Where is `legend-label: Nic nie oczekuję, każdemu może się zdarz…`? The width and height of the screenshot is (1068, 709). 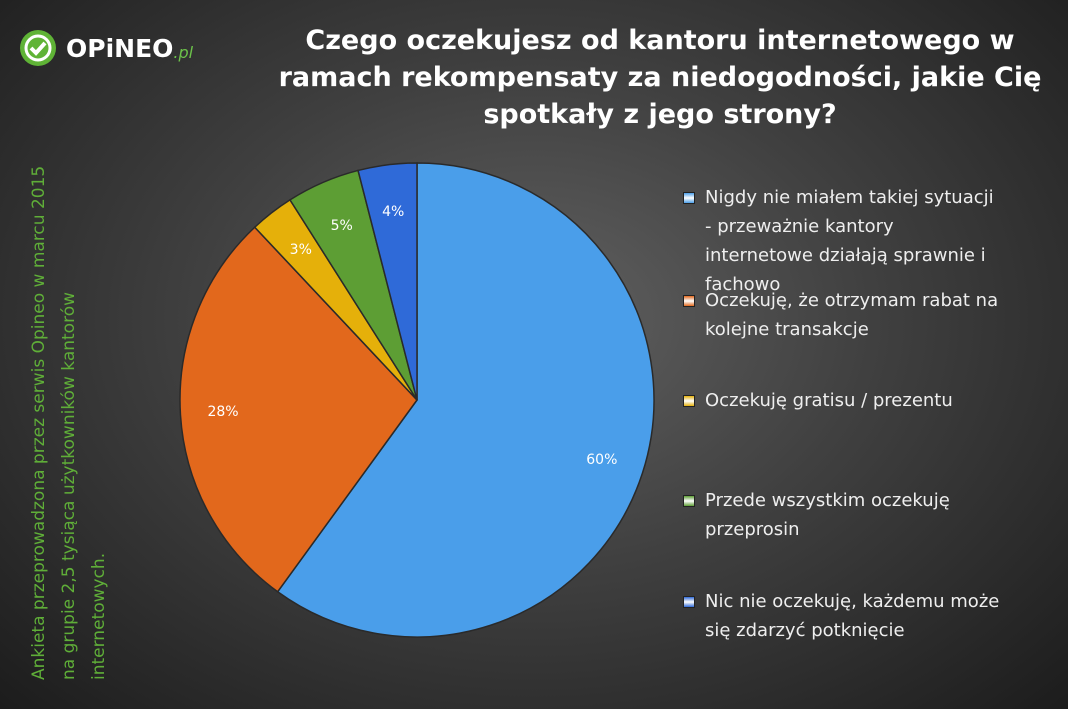
legend-label: Nic nie oczekuję, każdemu może się zdarz… is located at coordinates (852, 616).